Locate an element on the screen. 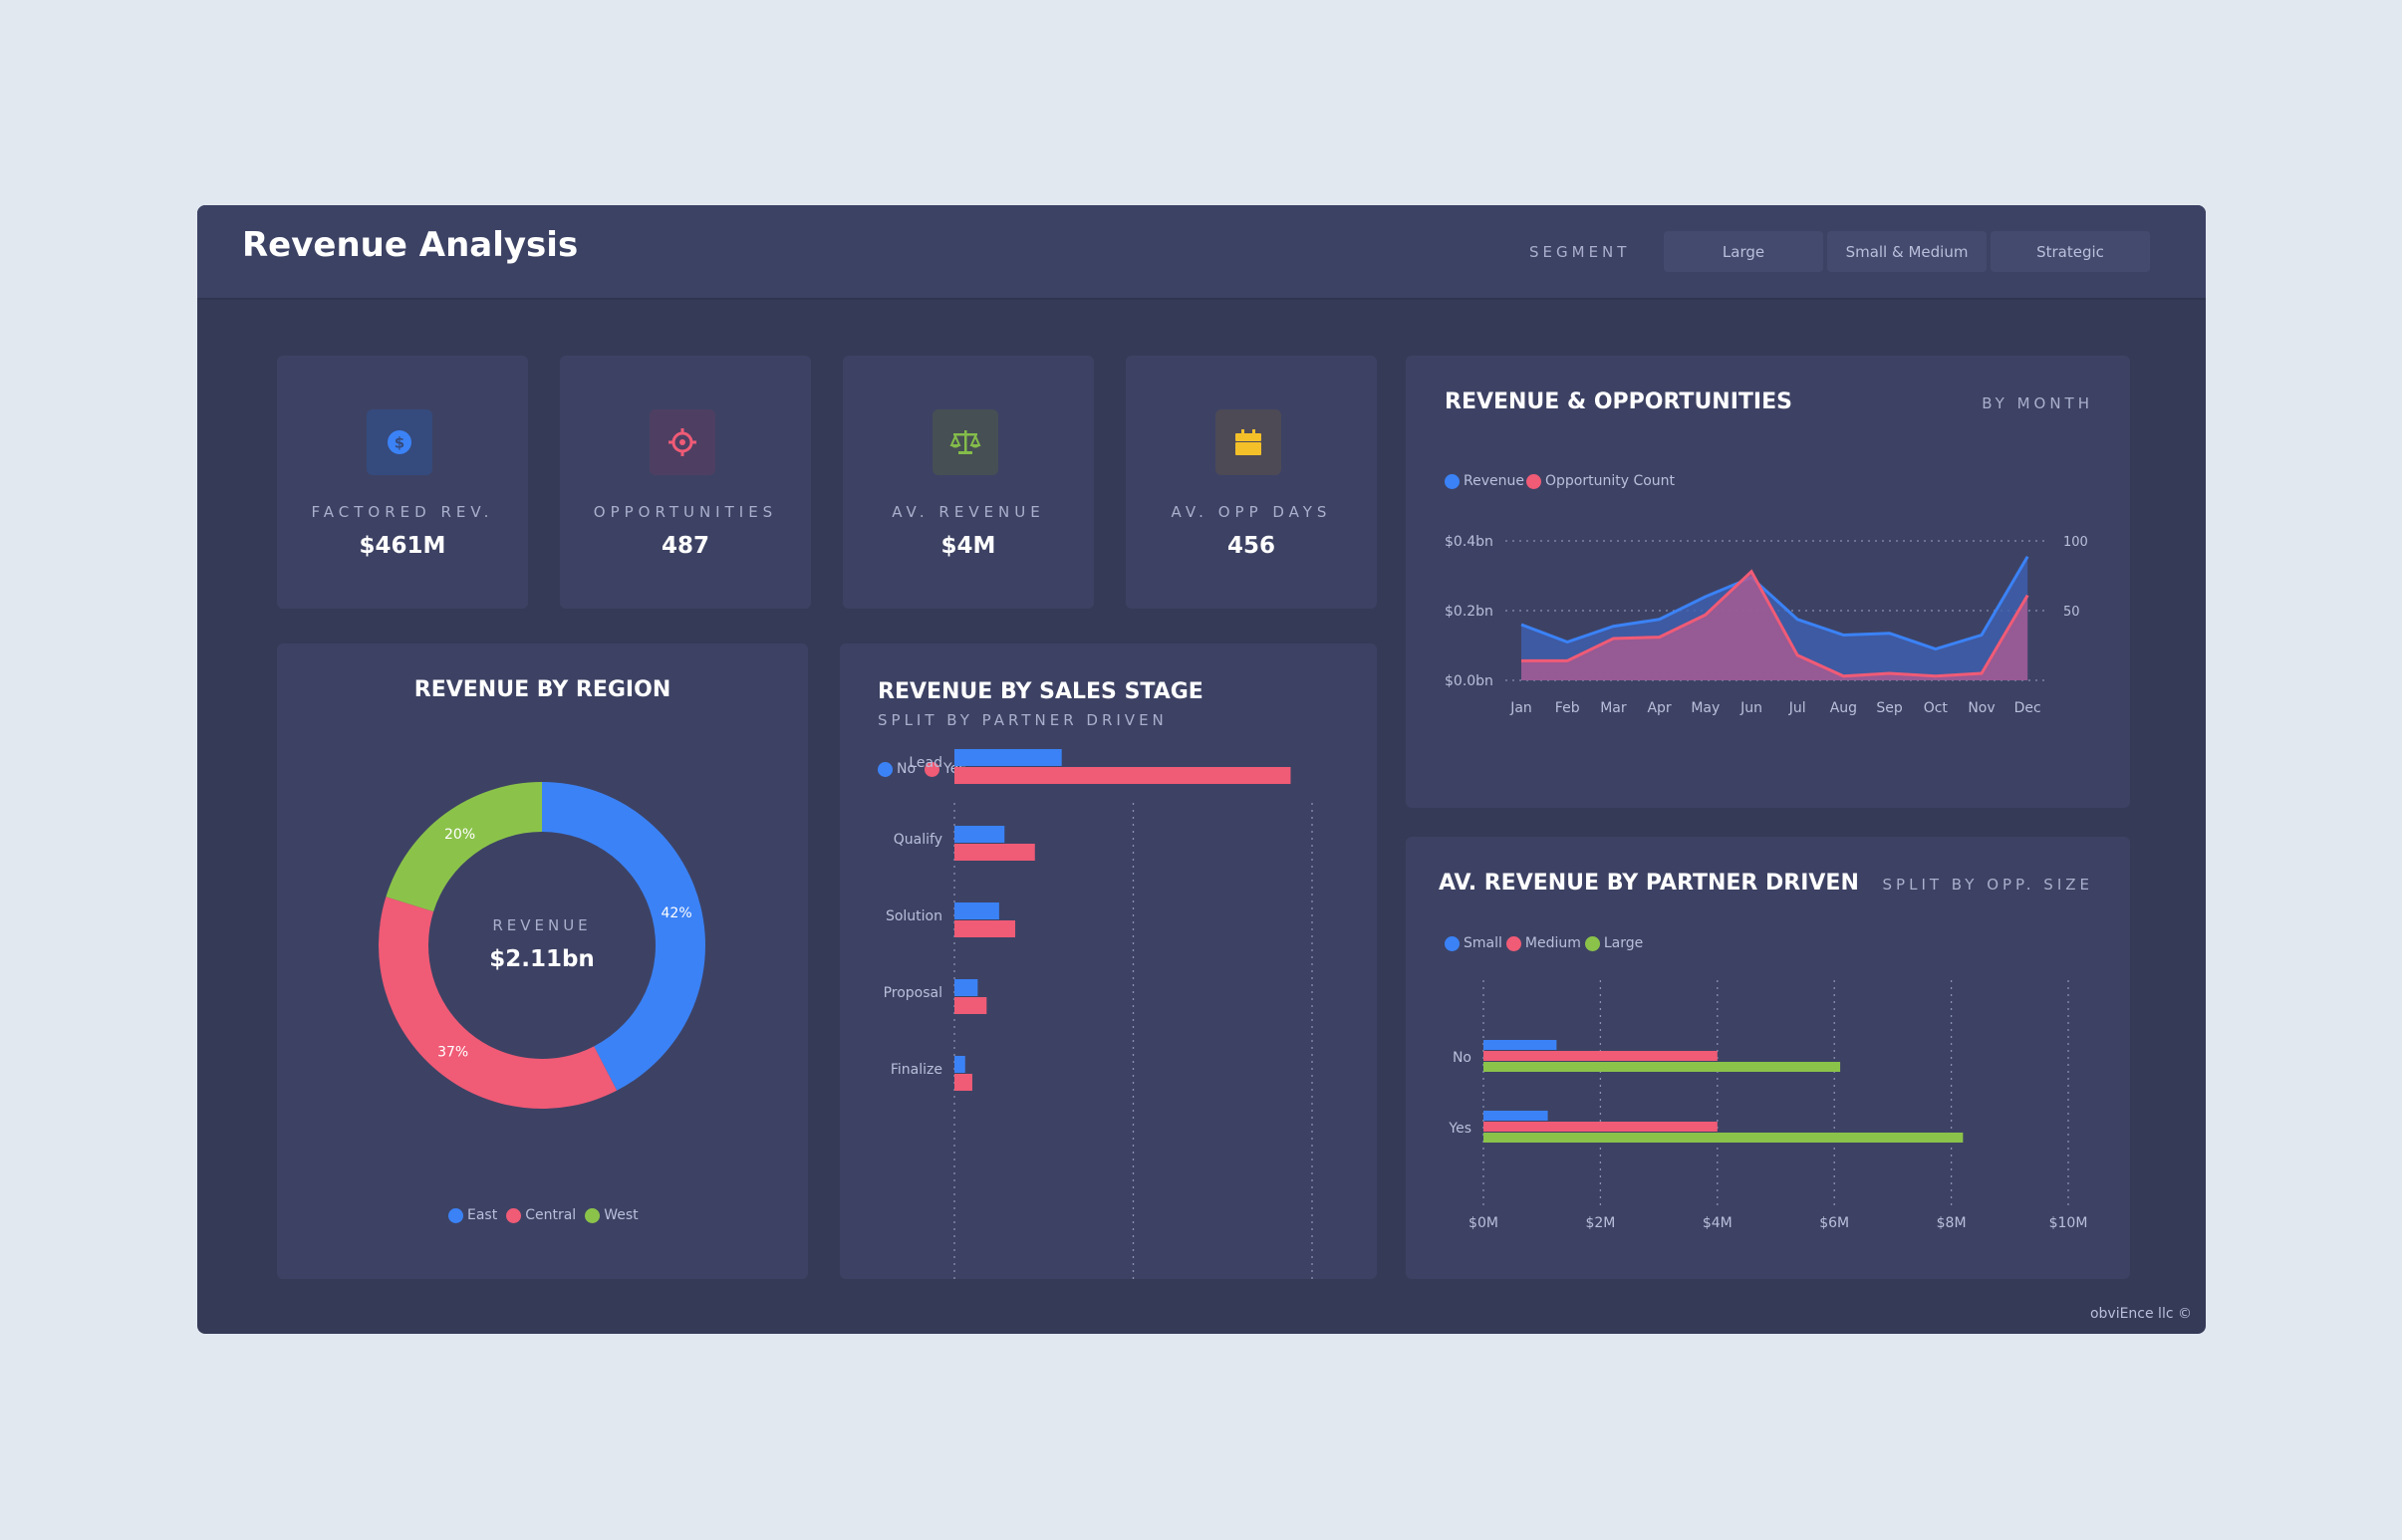 This screenshot has height=1540, width=2402. x-tick-label: Jun is located at coordinates (1751, 708).